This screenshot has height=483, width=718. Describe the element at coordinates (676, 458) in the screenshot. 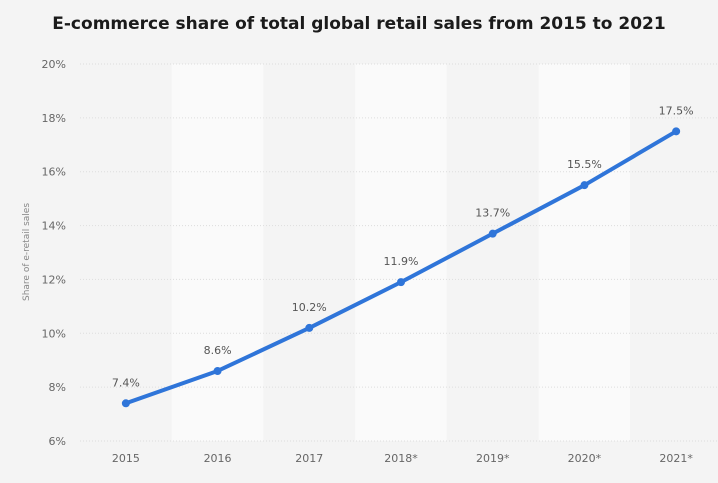

I see `x-tick-label: 2021*` at that location.